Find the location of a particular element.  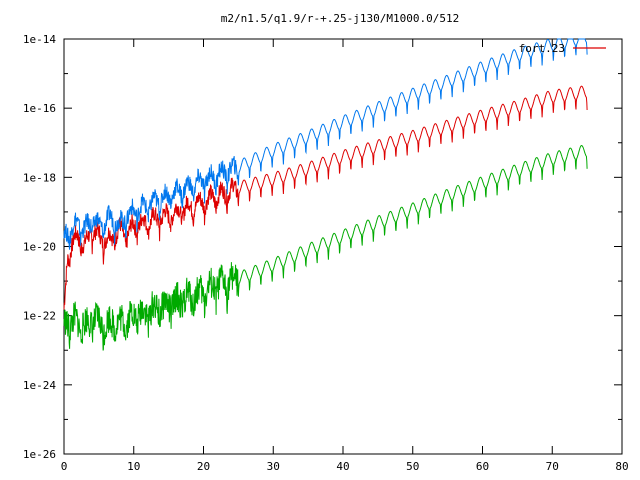

y-tick-label: 1e-18 is located at coordinates (39, 177).